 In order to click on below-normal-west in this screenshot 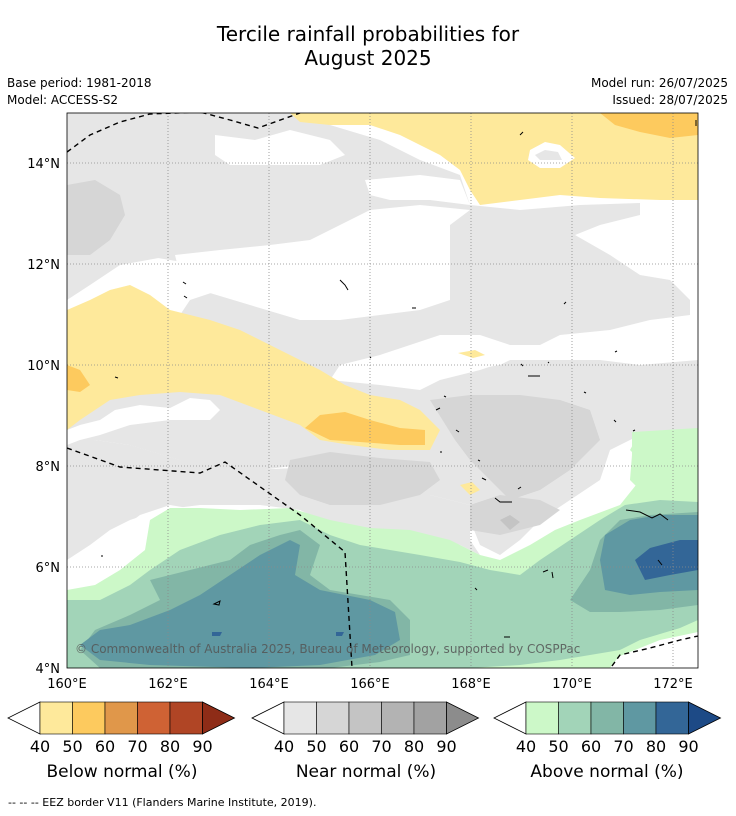, I will do `click(253, 367)`.